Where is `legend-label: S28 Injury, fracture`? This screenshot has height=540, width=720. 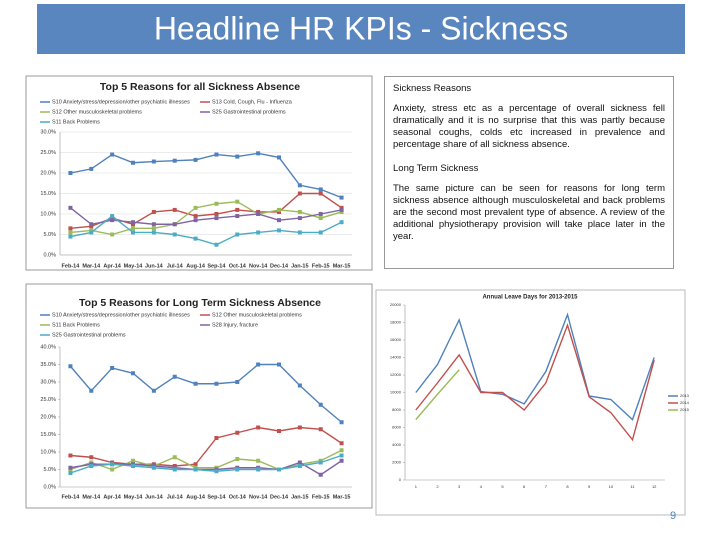
legend-label: S28 Injury, fracture is located at coordinates (235, 325).